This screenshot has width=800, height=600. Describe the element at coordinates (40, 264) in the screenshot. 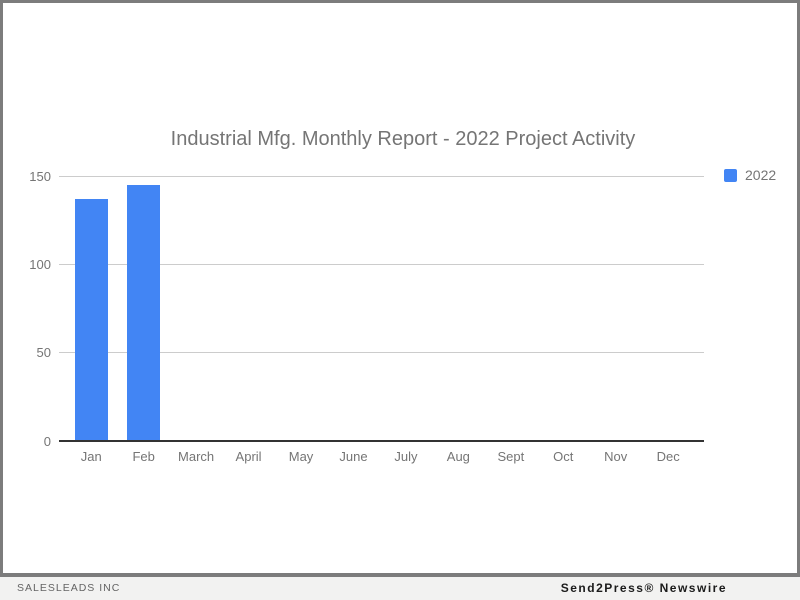

I see `y-tick-label-100: 100` at that location.